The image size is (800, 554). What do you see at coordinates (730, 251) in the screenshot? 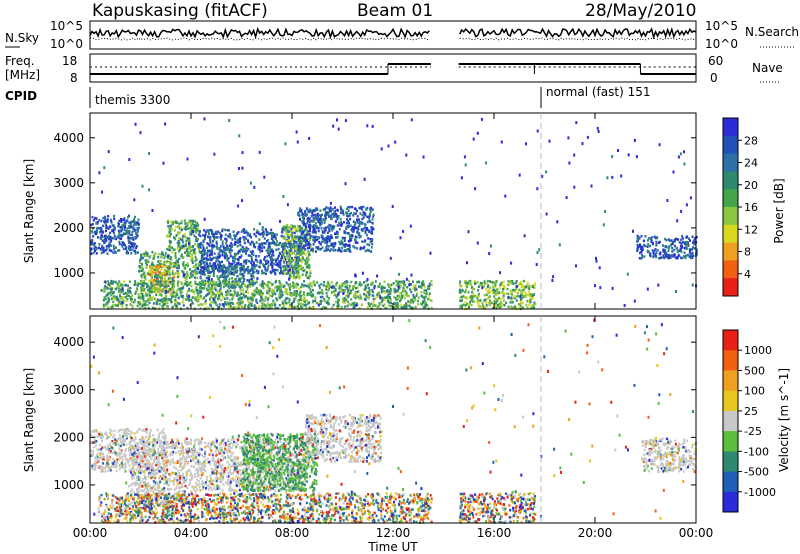
I see `colorbar-swatch` at bounding box center [730, 251].